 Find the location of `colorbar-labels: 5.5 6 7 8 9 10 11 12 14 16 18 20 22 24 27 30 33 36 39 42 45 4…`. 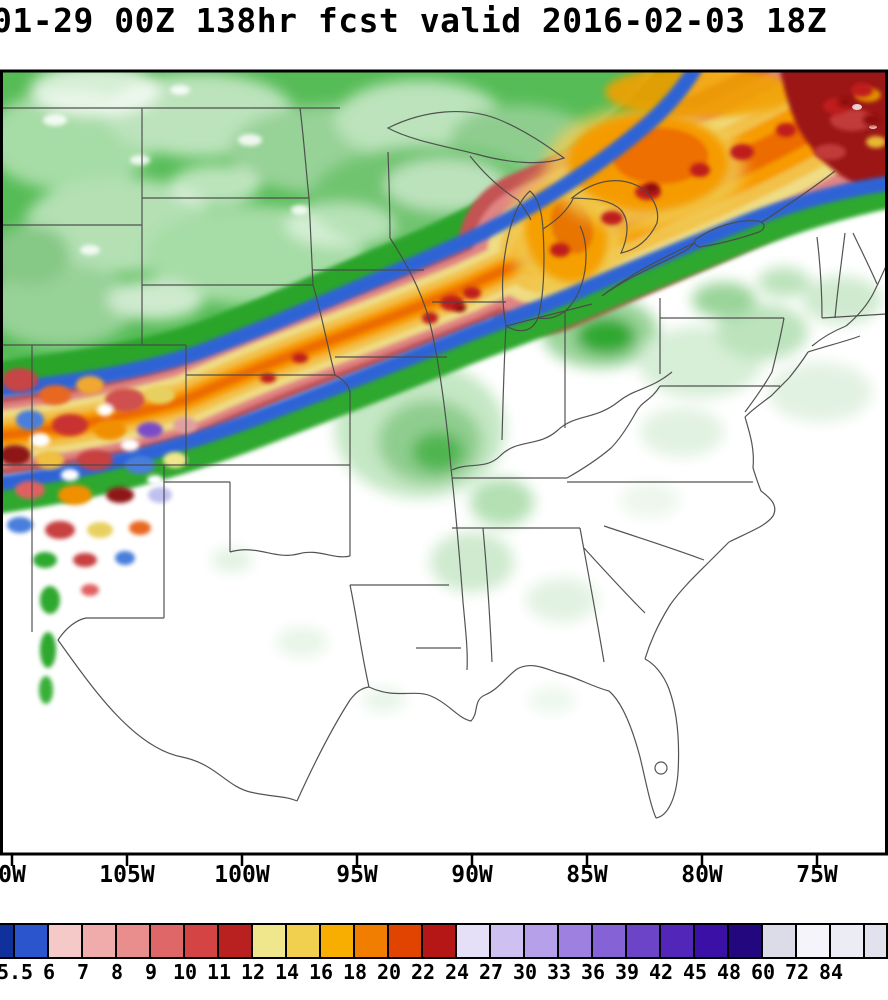

colorbar-labels: 5.5 6 7 8 9 10 11 12 14 16 18 20 22 24 27 30 33 36 39 42 45 4… is located at coordinates (444, 975).